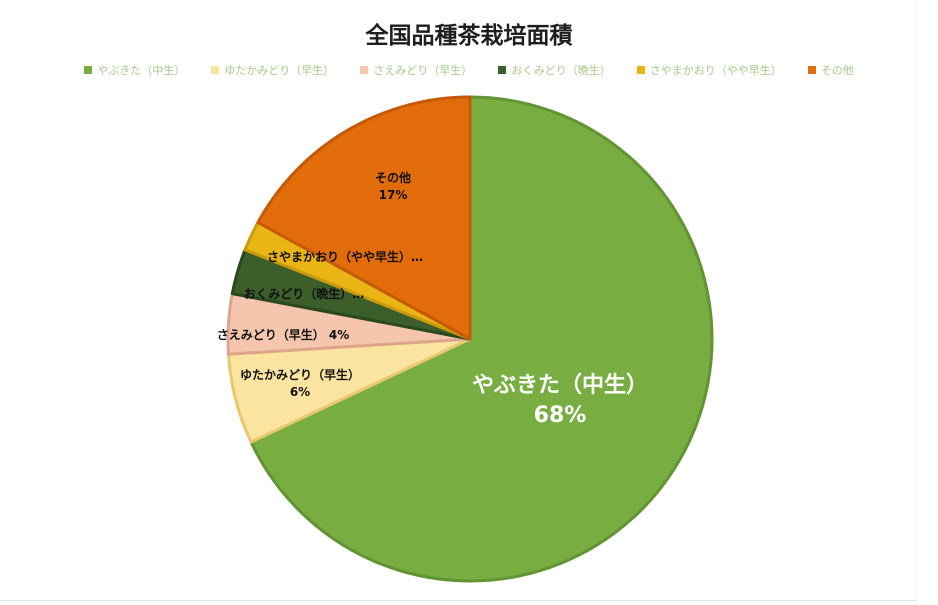 Image resolution: width=938 pixels, height=605 pixels. I want to click on data-label-percent: 6%, so click(300, 392).